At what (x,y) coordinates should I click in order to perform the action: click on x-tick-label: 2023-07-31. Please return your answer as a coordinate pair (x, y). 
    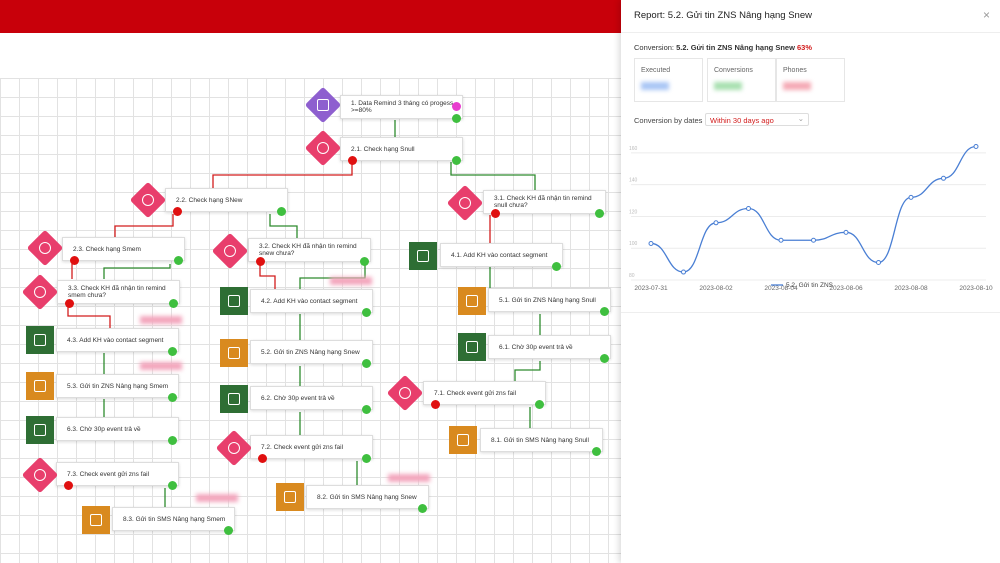
    Looking at the image, I should click on (651, 288).